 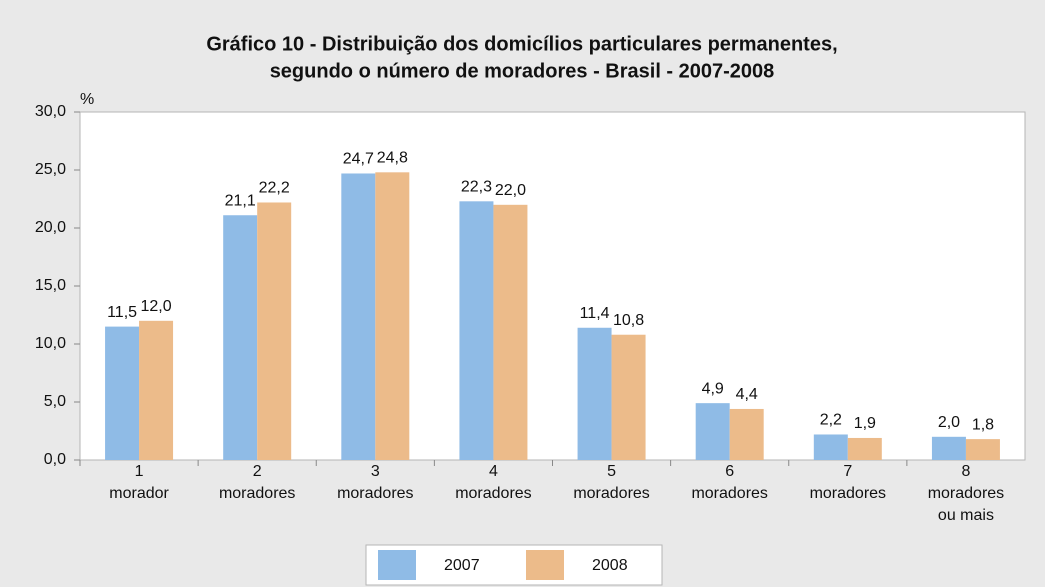 What do you see at coordinates (50, 169) in the screenshot?
I see `y-tick-label: 25,0` at bounding box center [50, 169].